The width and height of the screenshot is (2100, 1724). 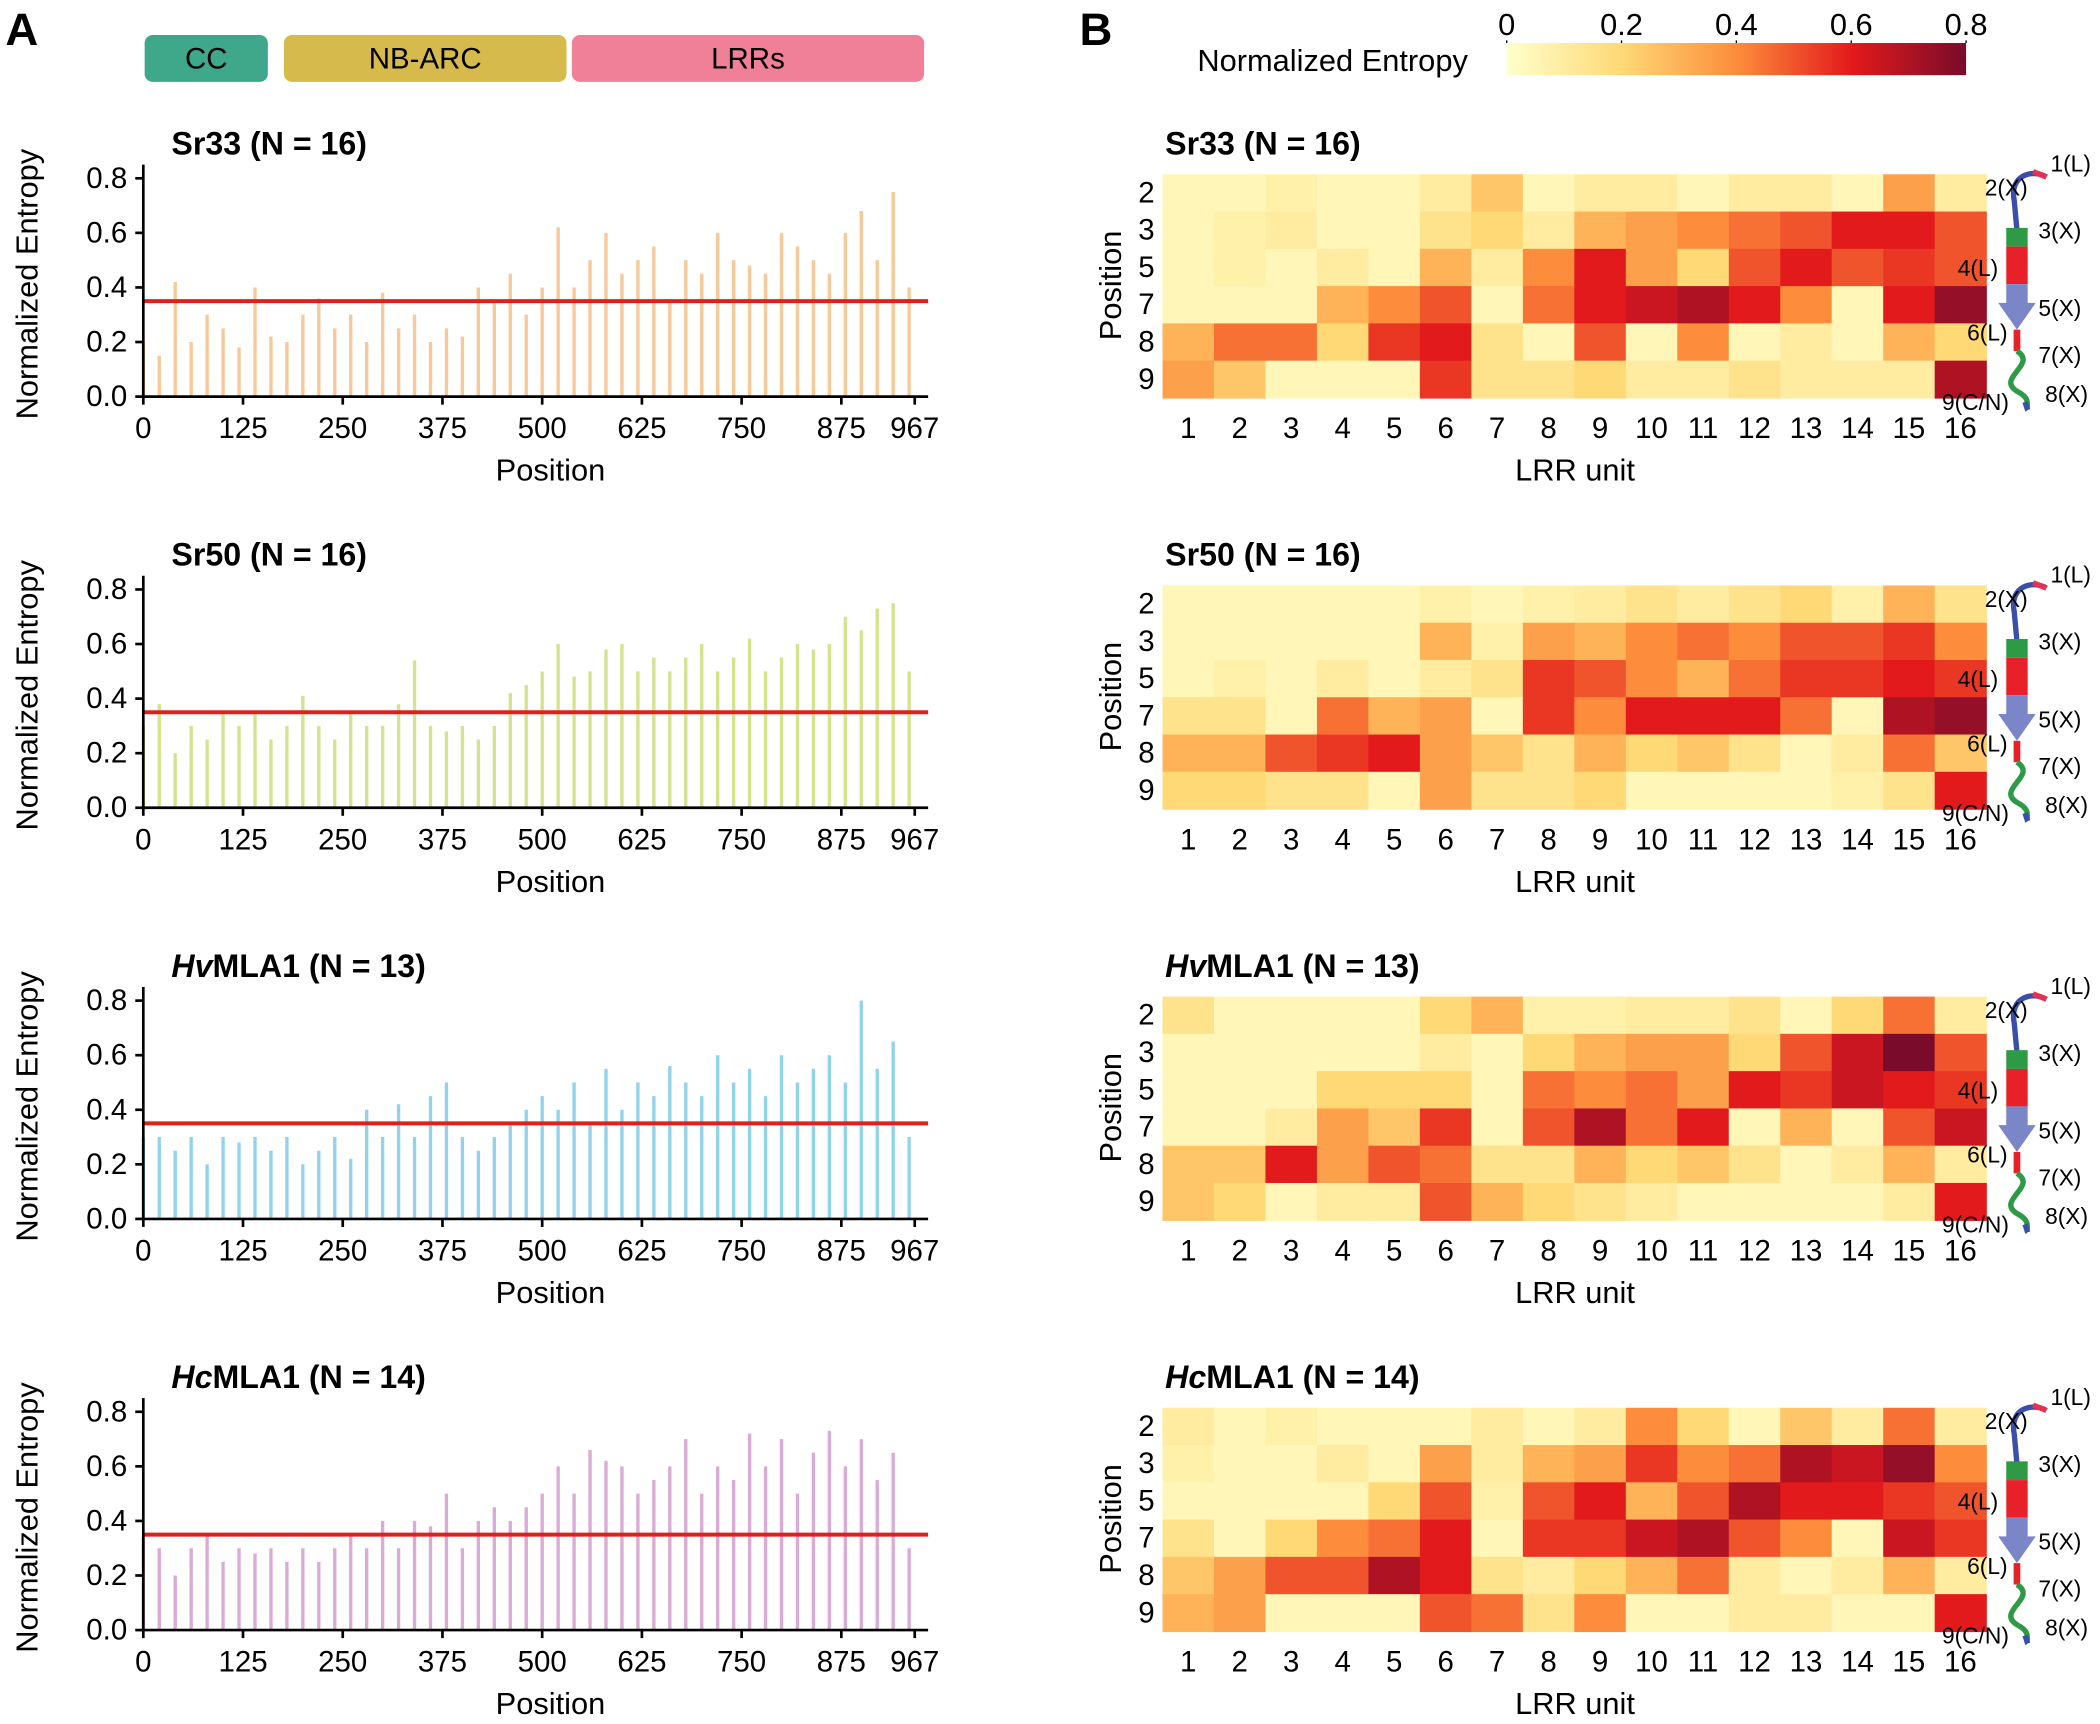 What do you see at coordinates (269, 555) in the screenshot?
I see `chart-title: Sr50 (N = 16)` at bounding box center [269, 555].